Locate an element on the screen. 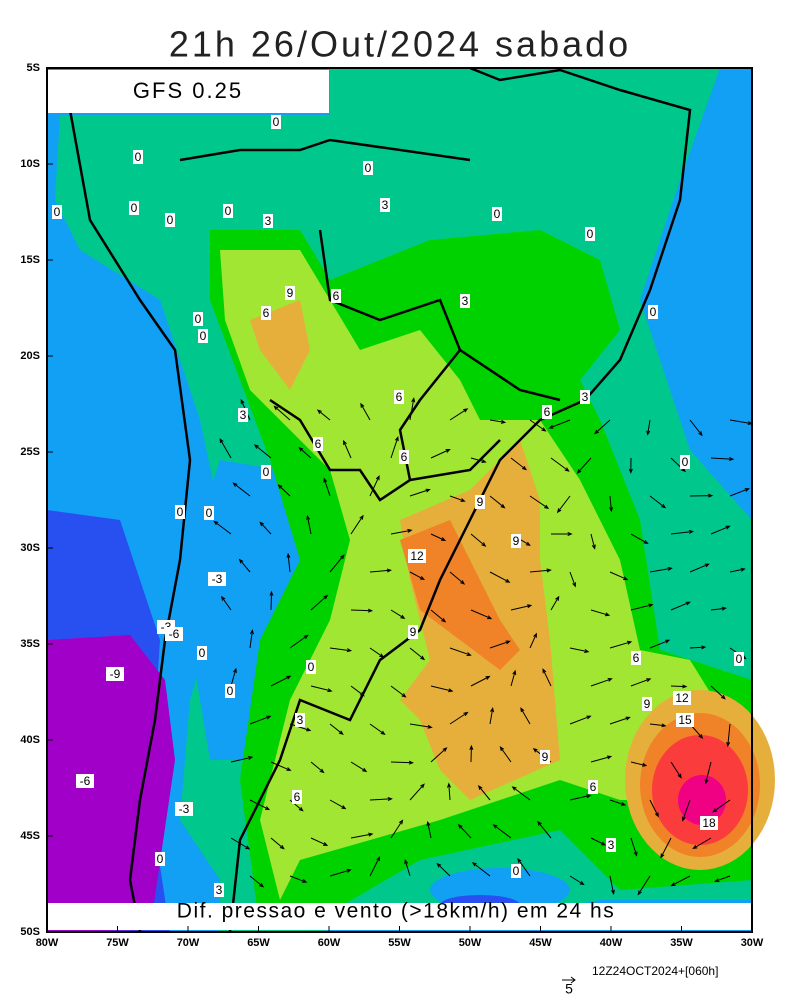 The width and height of the screenshot is (800, 1000). contour-label: -3 is located at coordinates (184, 809).